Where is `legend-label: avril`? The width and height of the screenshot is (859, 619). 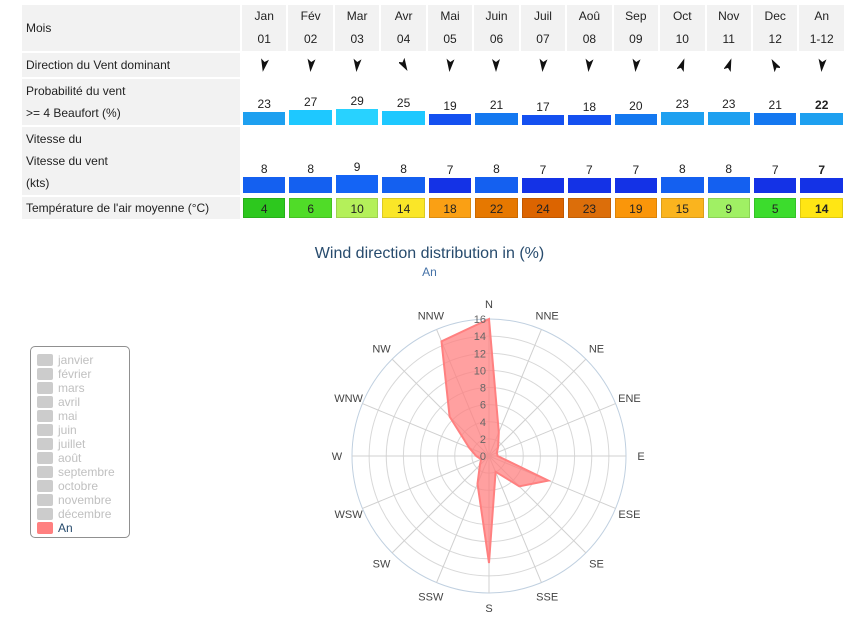
legend-label: avril is located at coordinates (69, 402).